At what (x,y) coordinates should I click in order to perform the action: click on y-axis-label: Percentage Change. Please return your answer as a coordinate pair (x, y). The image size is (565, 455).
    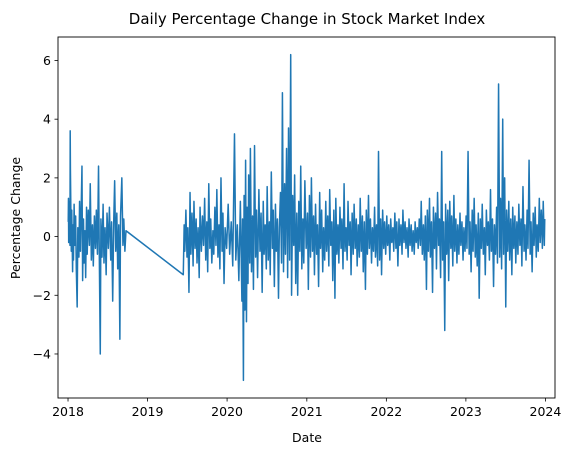
    Looking at the image, I should click on (15, 218).